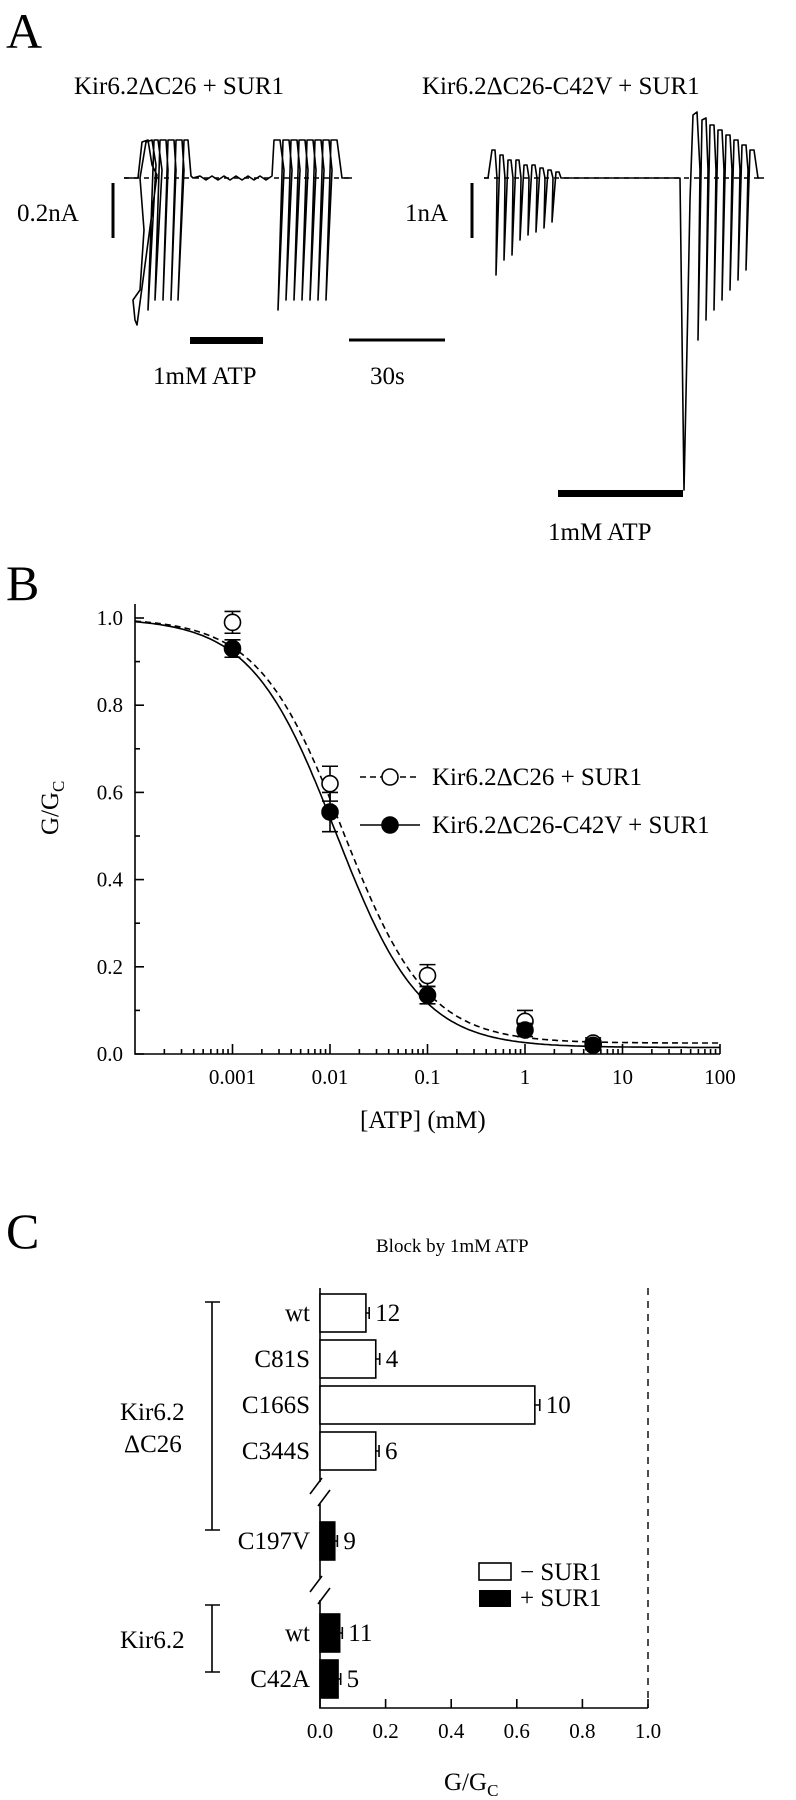 The image size is (796, 1800). Describe the element at coordinates (600, 532) in the screenshot. I see `right-atp-label: 1mM ATP` at that location.